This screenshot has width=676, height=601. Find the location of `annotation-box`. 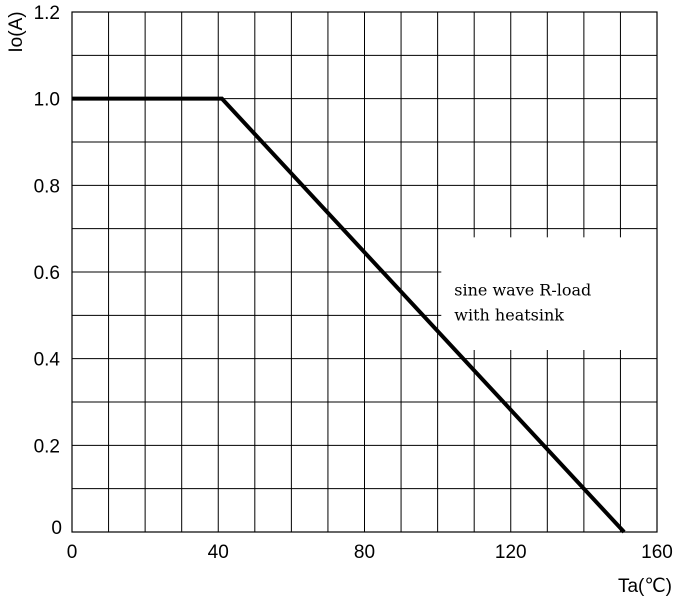

annotation-box is located at coordinates (549, 293).